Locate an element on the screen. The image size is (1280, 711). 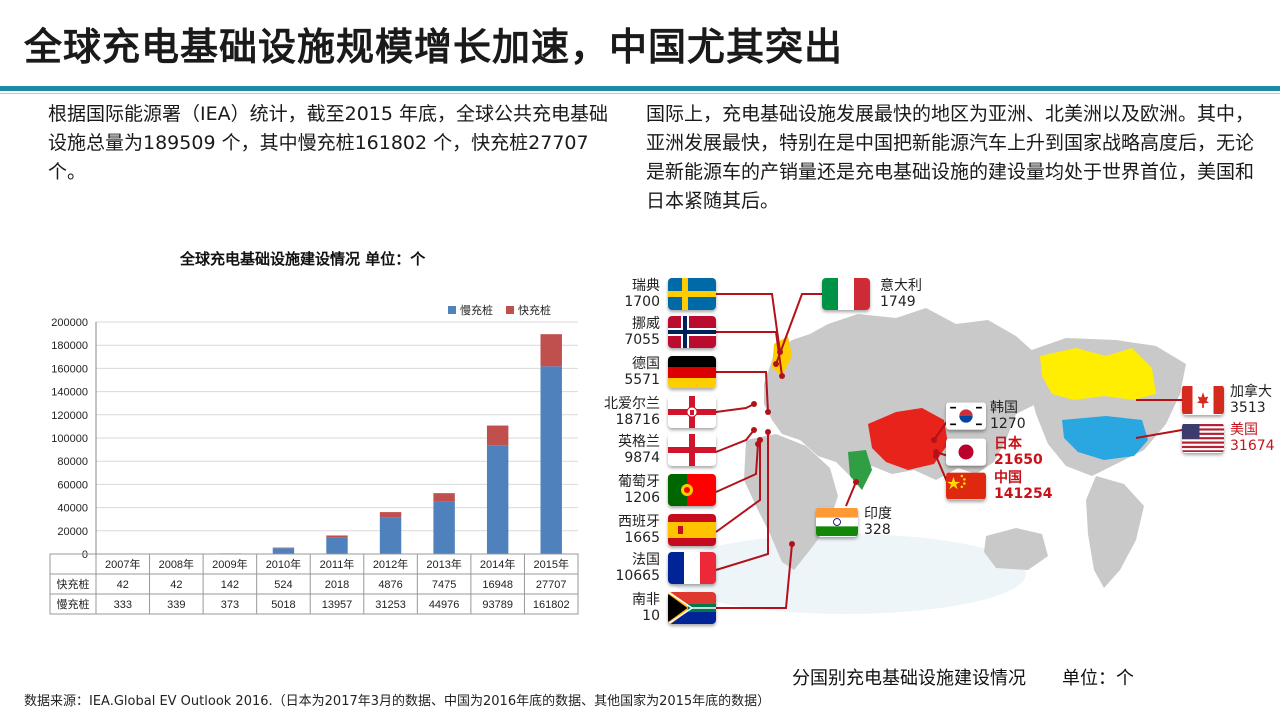
x-tick-label: 2012年 is located at coordinates (390, 564).